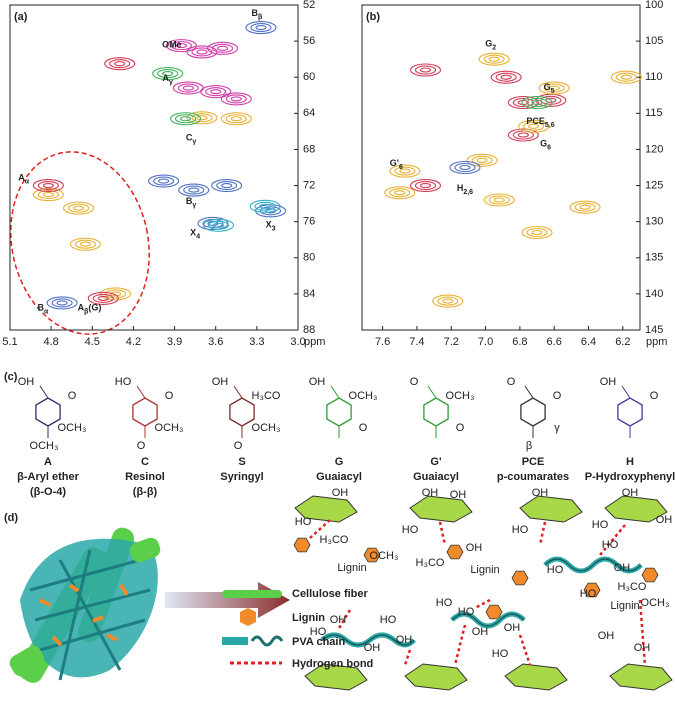 The height and width of the screenshot is (704, 677). Describe the element at coordinates (543, 144) in the screenshot. I see `label-text: G` at that location.